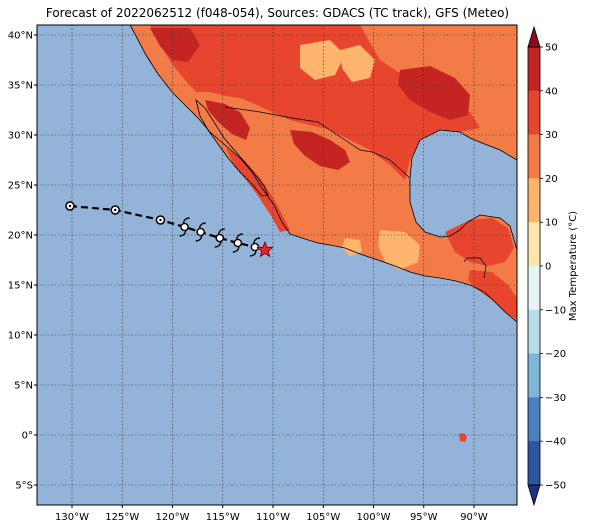 Image resolution: width=592 pixels, height=529 pixels. What do you see at coordinates (273, 517) in the screenshot?
I see `lon-tick-label: 110°W` at bounding box center [273, 517].